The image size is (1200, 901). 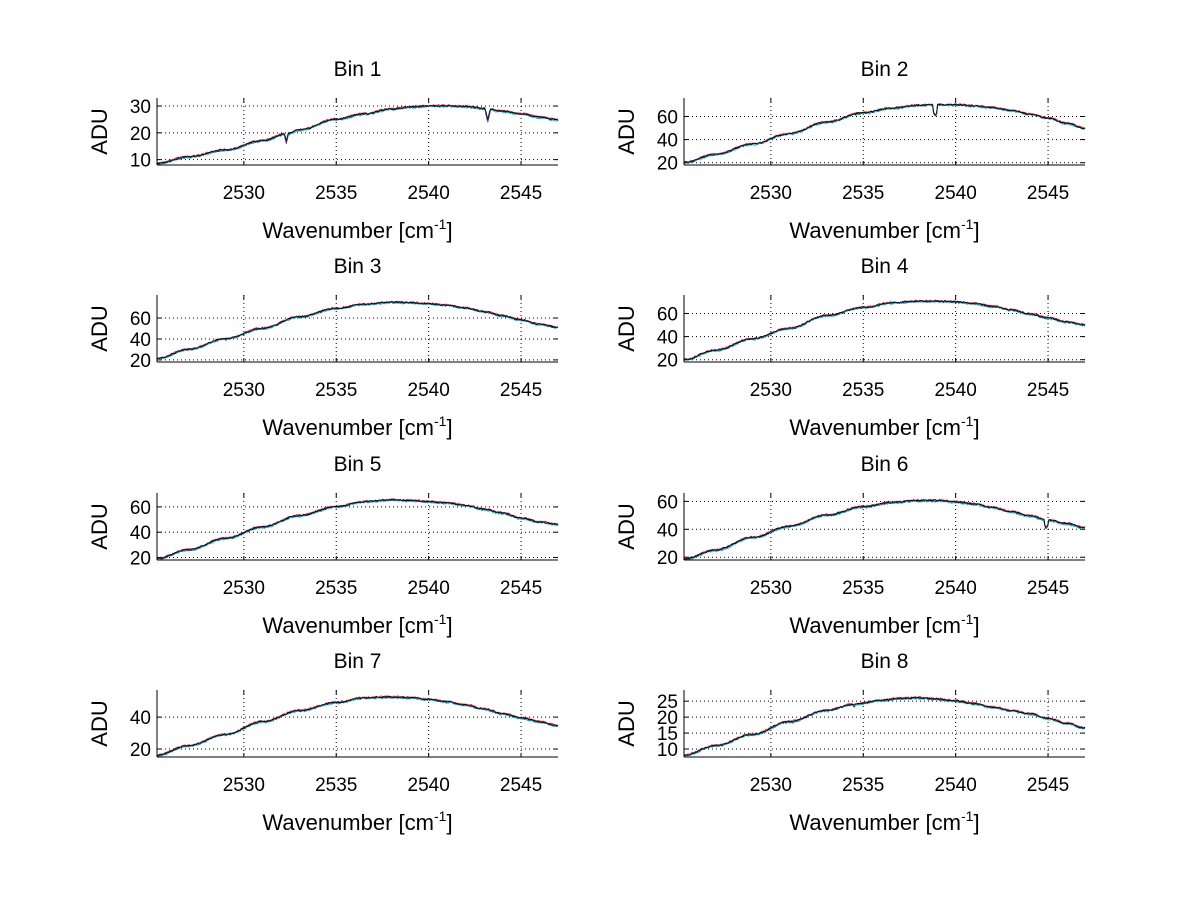 What do you see at coordinates (885, 69) in the screenshot?
I see `chart-title: Bin 2` at bounding box center [885, 69].